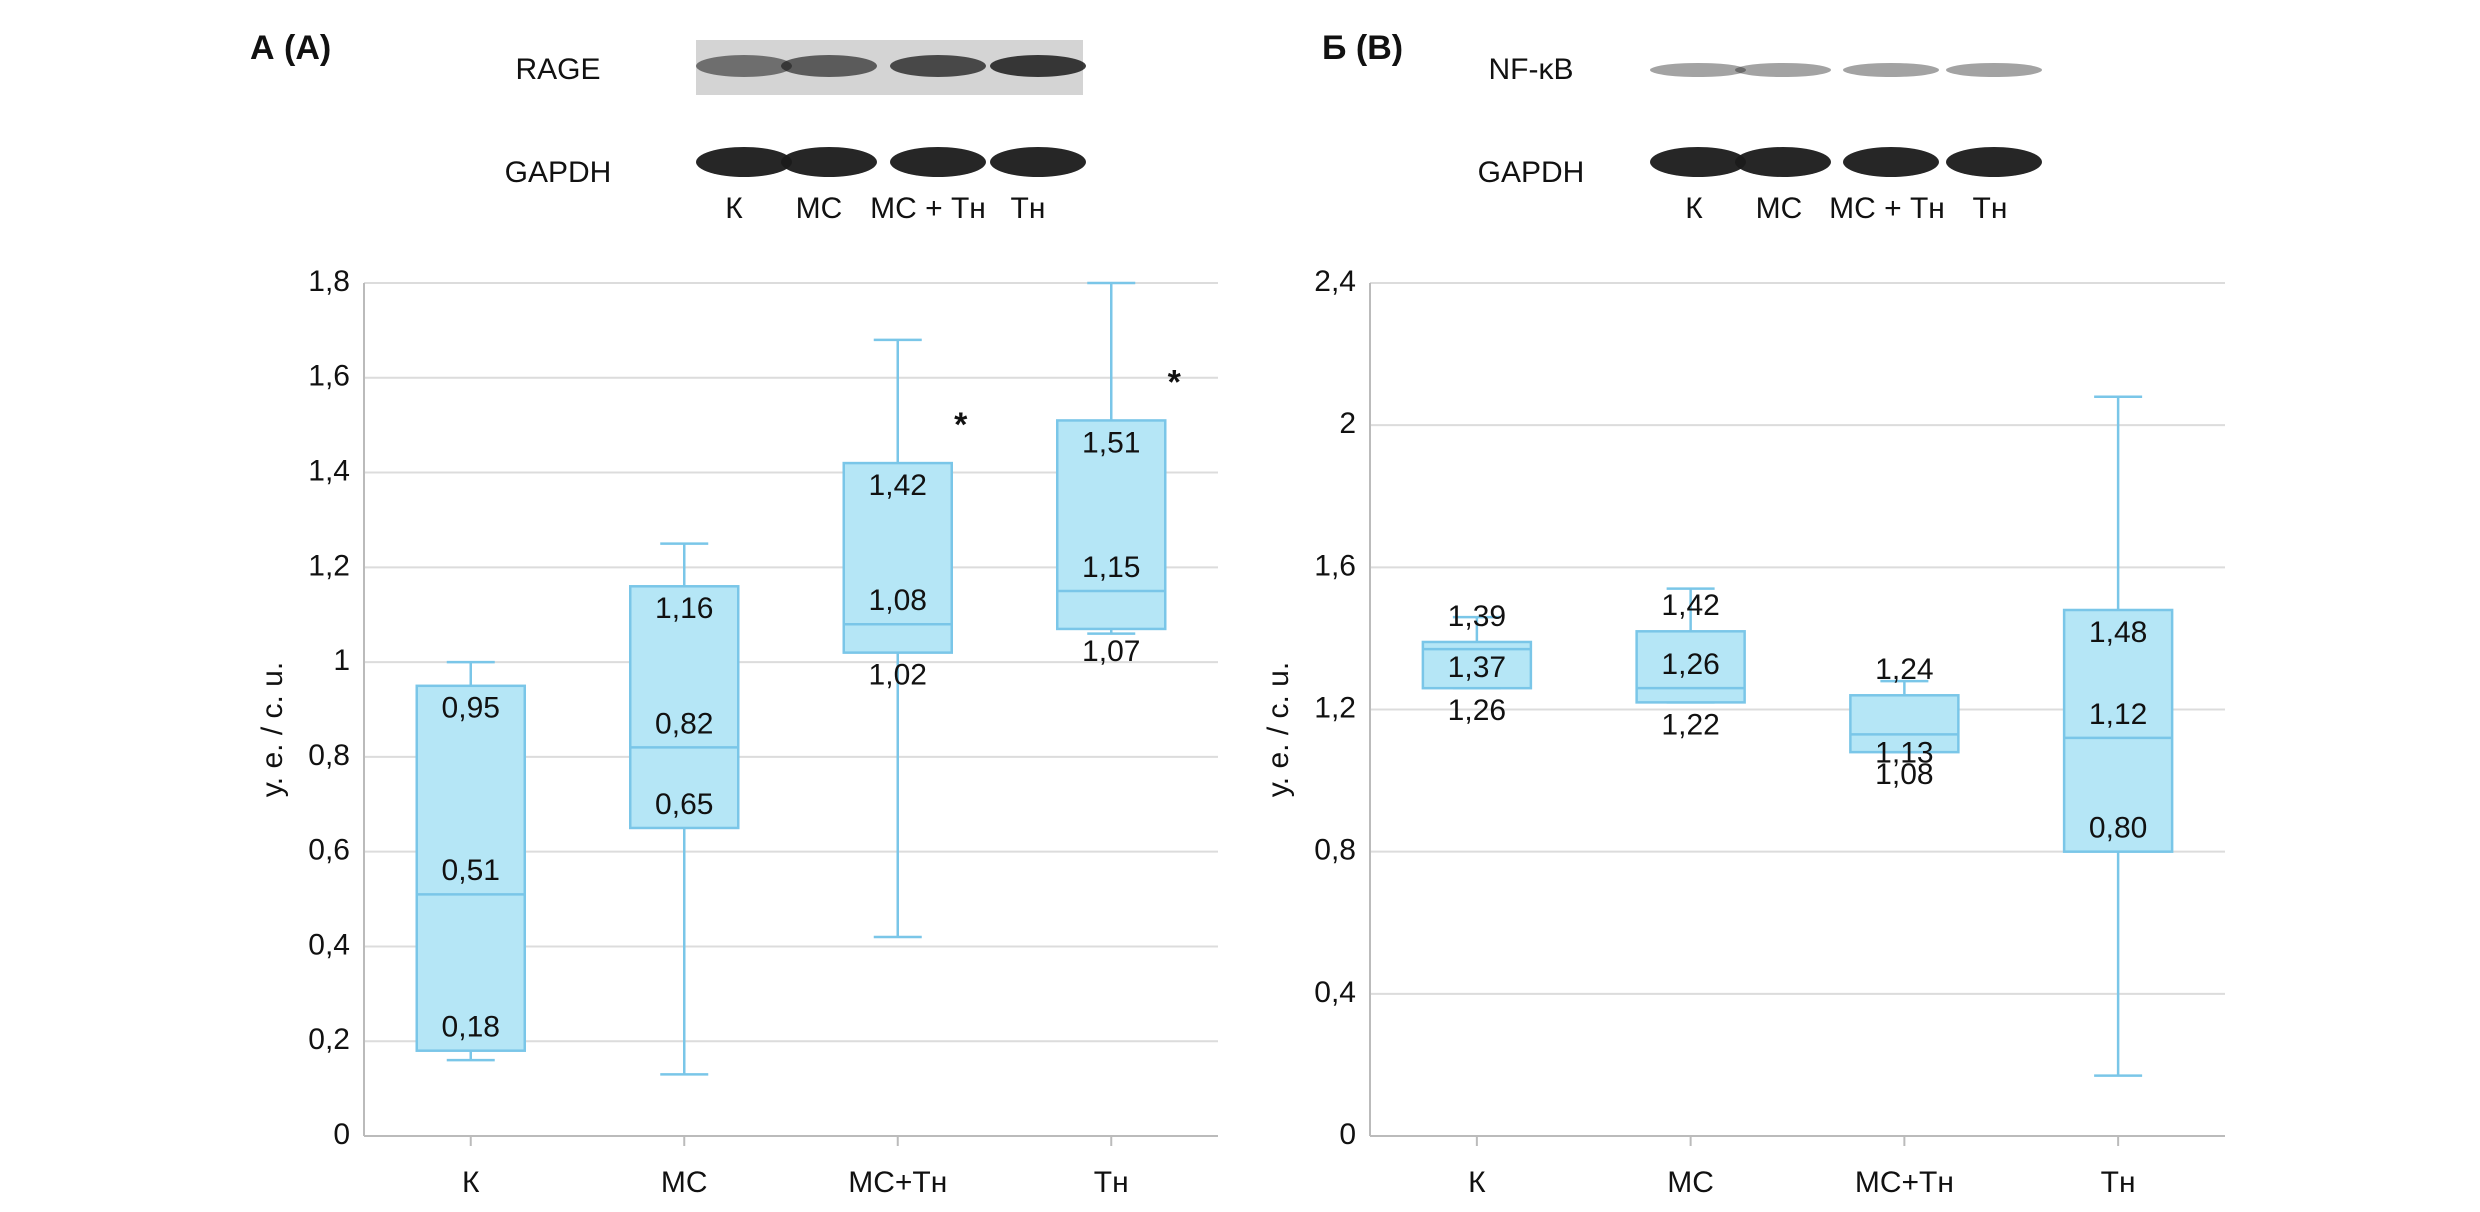 The height and width of the screenshot is (1212, 2480). I want to click on blot-row-label: RAGE, so click(557, 69).